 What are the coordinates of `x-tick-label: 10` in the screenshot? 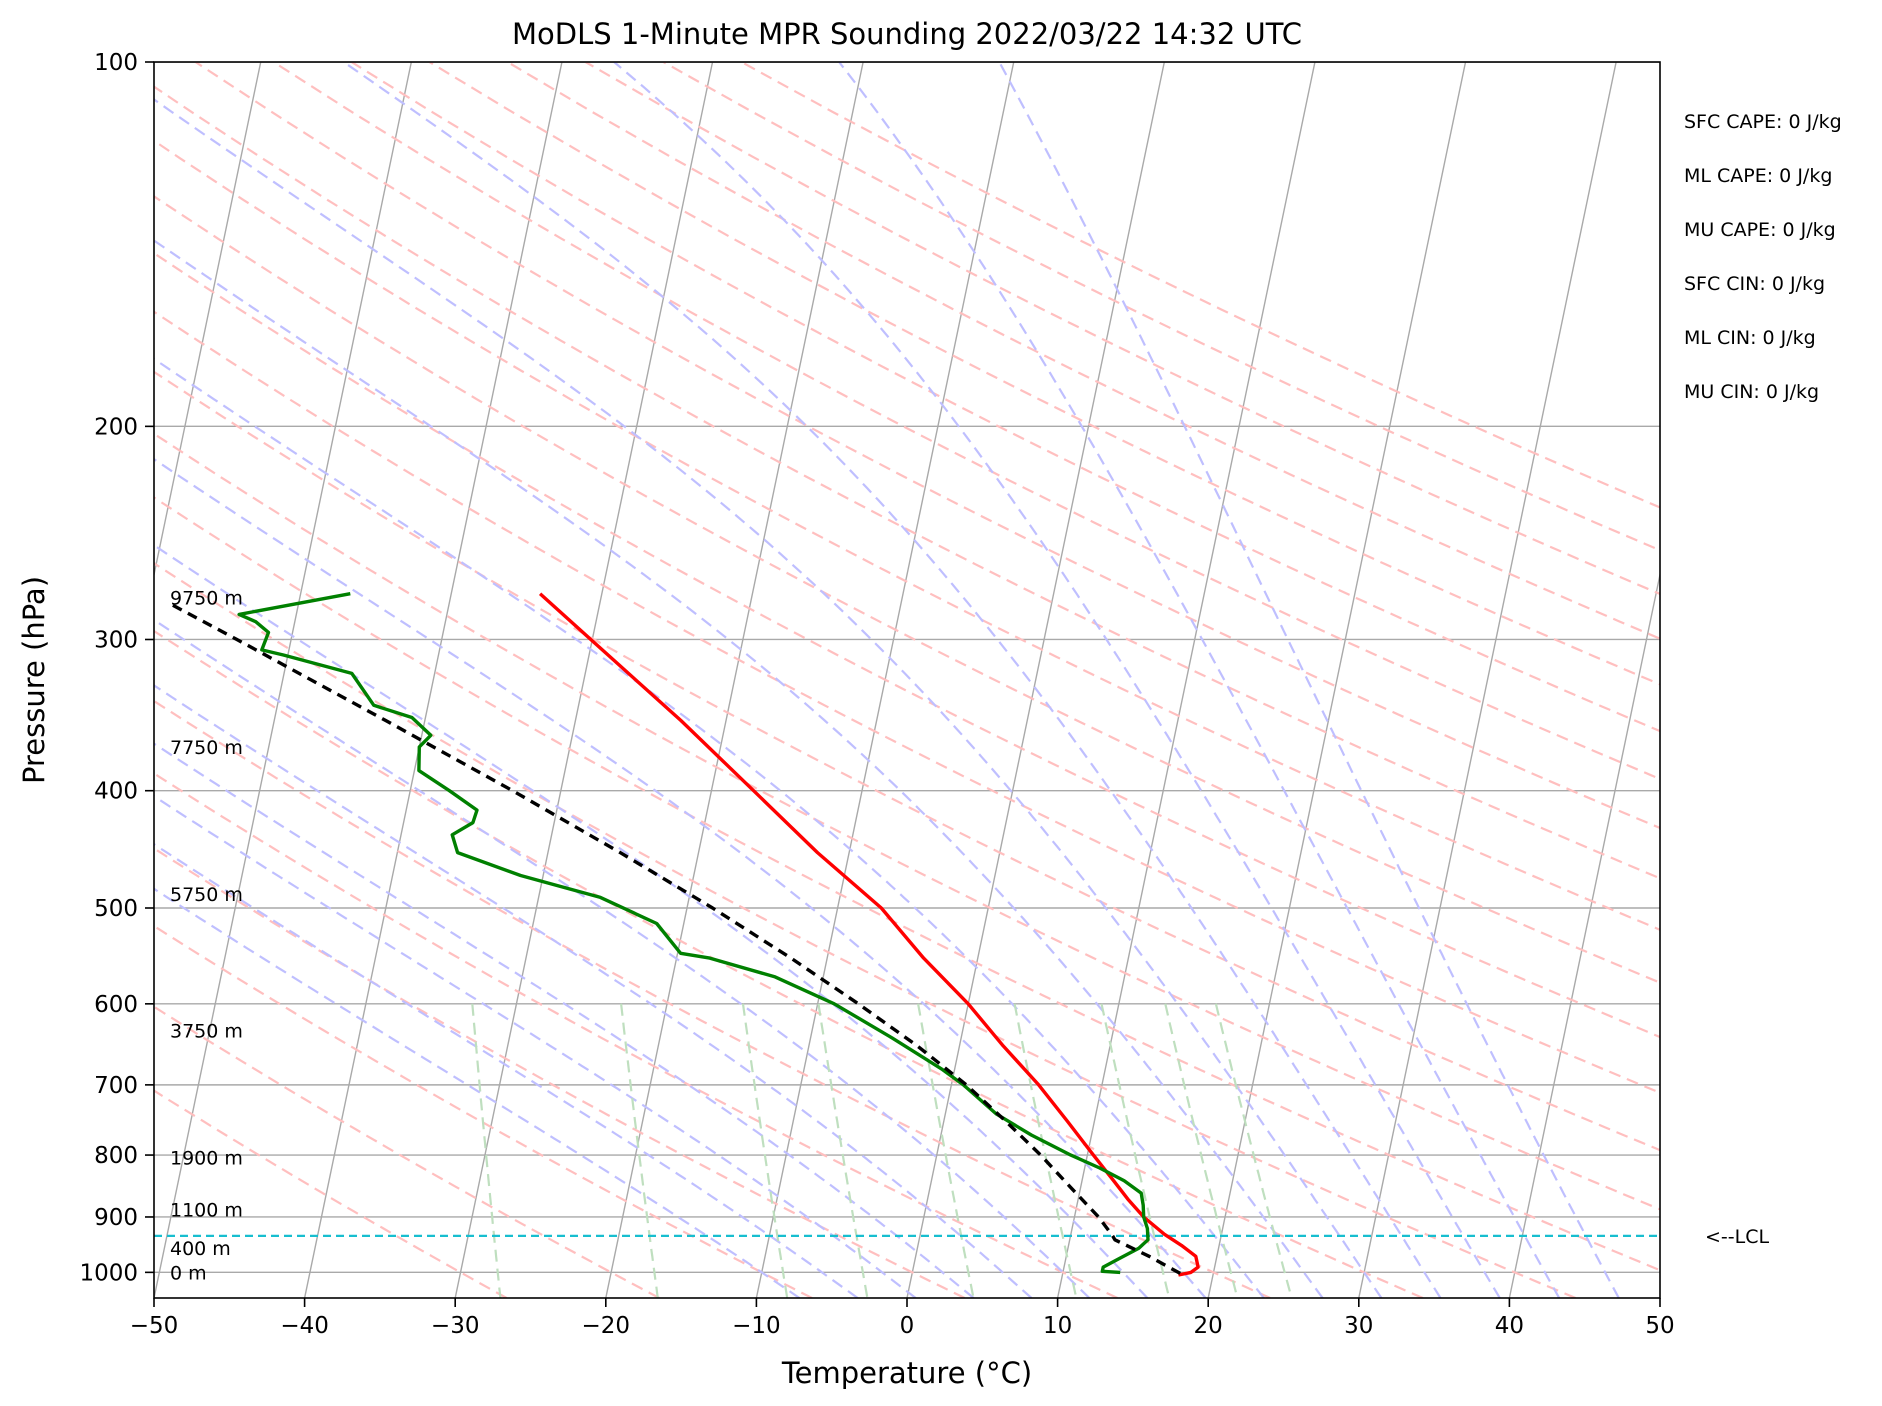 It's located at (1057, 1326).